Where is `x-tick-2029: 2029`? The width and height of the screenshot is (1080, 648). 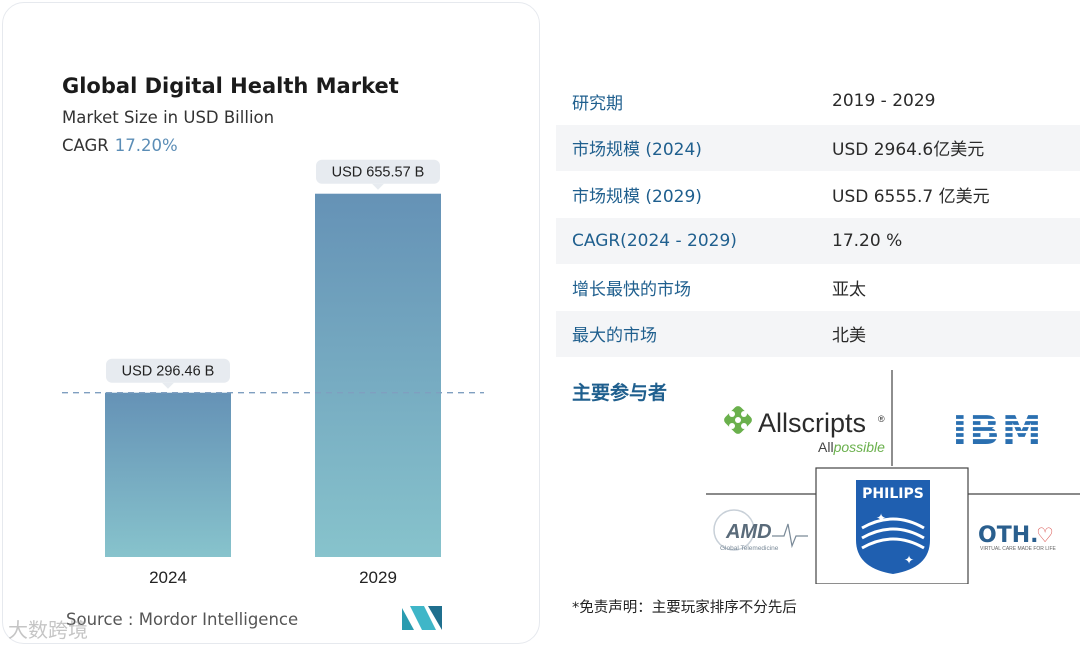 x-tick-2029: 2029 is located at coordinates (378, 577).